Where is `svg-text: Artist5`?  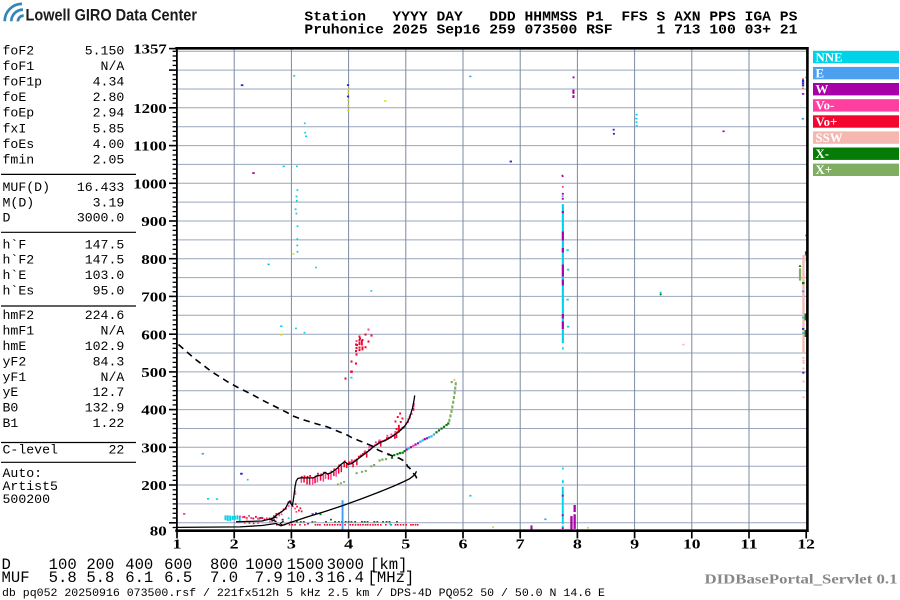
svg-text: Artist5 is located at coordinates (30, 486).